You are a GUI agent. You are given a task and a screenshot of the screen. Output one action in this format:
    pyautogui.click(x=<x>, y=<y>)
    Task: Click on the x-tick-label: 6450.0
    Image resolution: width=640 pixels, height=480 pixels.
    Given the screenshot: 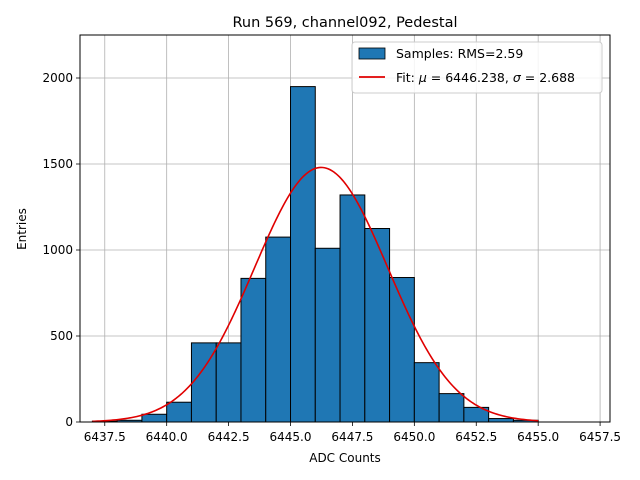 What is the action you would take?
    pyautogui.click(x=414, y=437)
    